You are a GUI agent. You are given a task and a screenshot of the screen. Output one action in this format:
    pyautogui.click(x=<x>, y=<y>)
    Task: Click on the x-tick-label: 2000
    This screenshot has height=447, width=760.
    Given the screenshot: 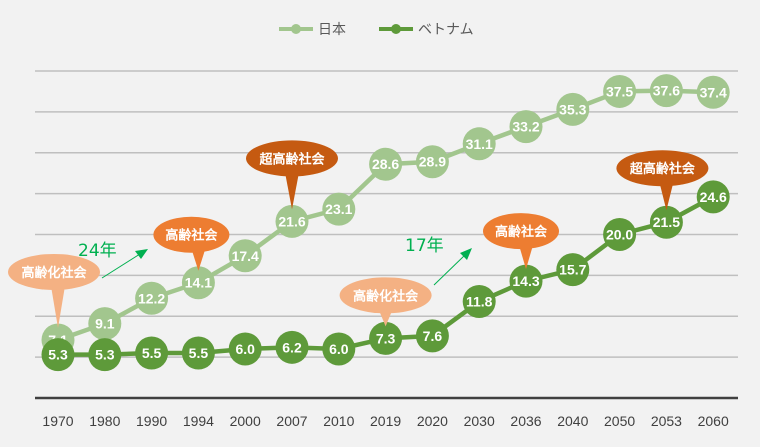 What is the action you would take?
    pyautogui.click(x=245, y=421)
    